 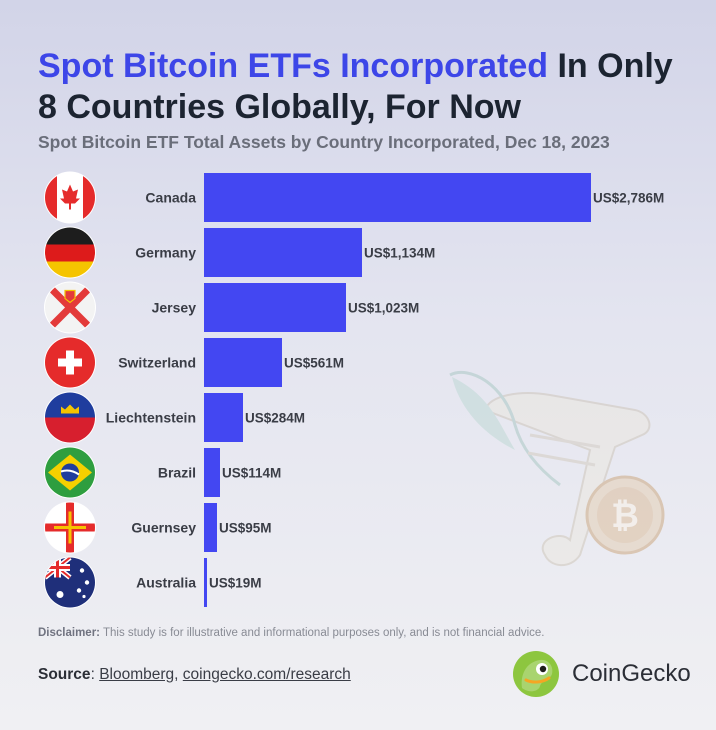 What do you see at coordinates (212, 472) in the screenshot?
I see `bar-brazil` at bounding box center [212, 472].